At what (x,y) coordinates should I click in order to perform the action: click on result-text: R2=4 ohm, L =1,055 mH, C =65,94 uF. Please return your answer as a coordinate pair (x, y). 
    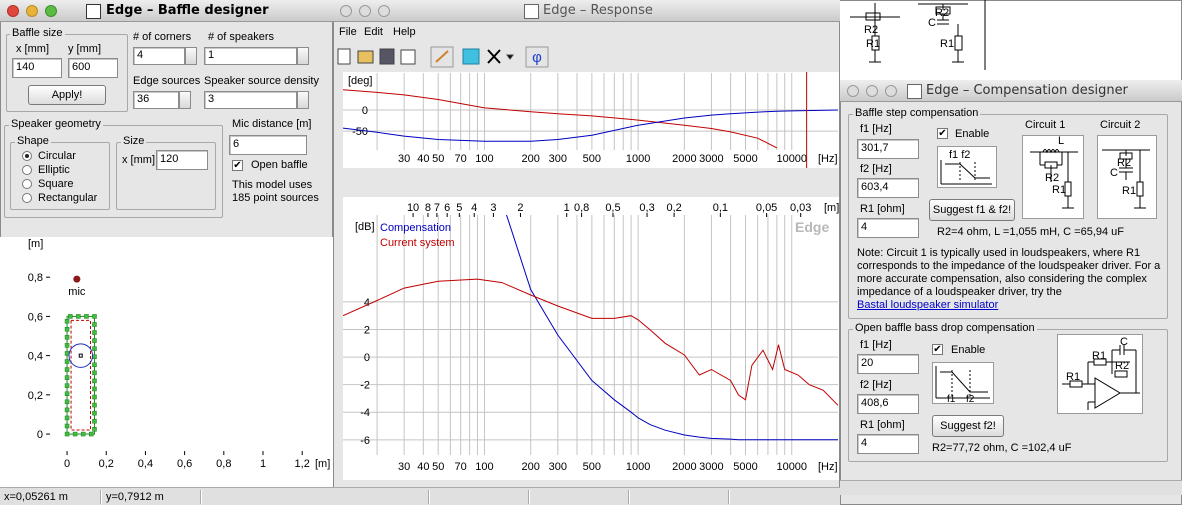
    Looking at the image, I should click on (1031, 232).